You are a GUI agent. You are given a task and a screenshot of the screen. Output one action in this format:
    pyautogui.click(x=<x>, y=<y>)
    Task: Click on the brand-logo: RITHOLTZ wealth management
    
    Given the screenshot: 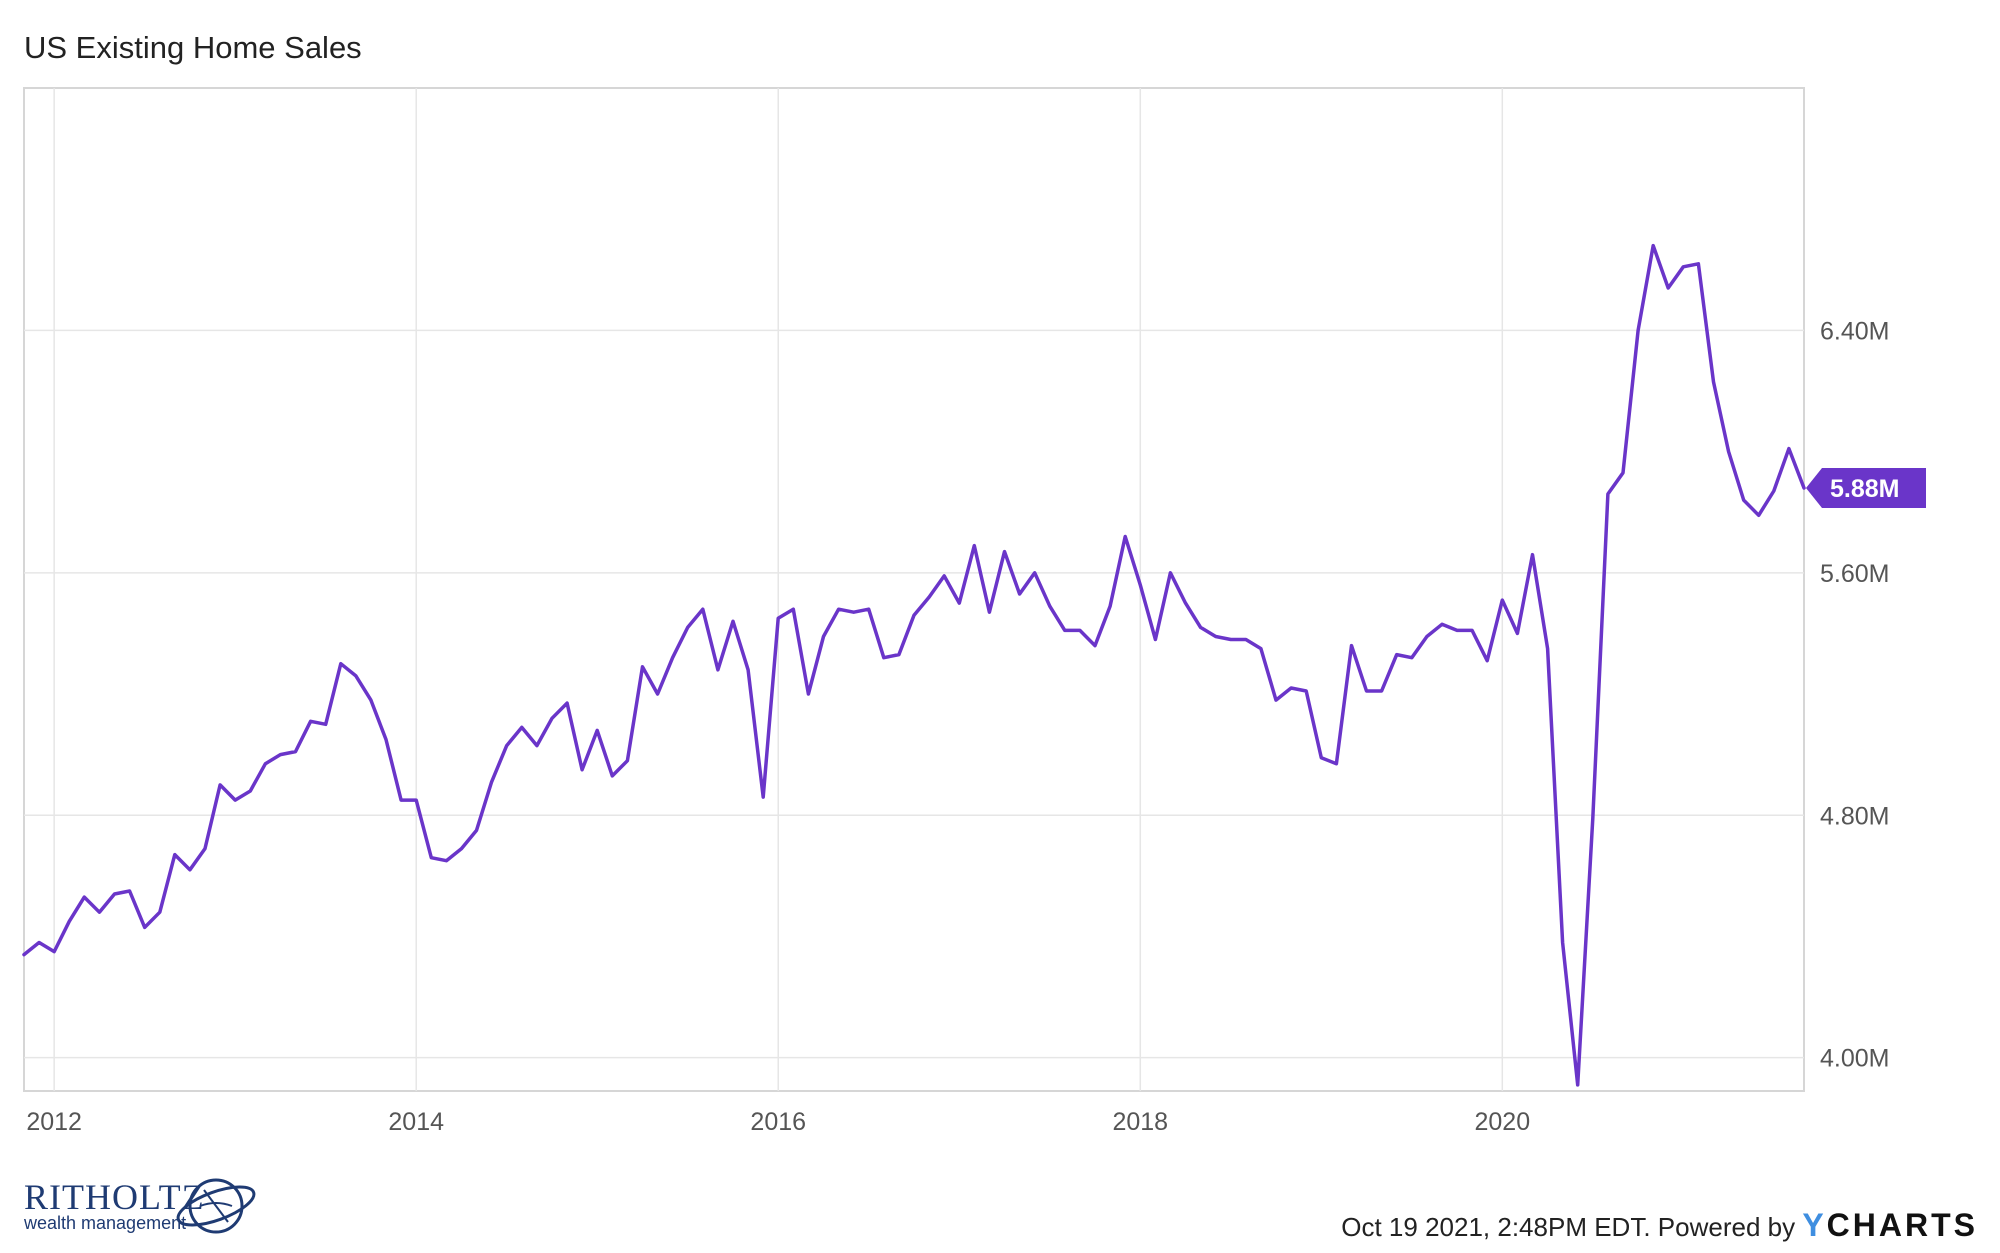 What is the action you would take?
    pyautogui.click(x=140, y=1205)
    